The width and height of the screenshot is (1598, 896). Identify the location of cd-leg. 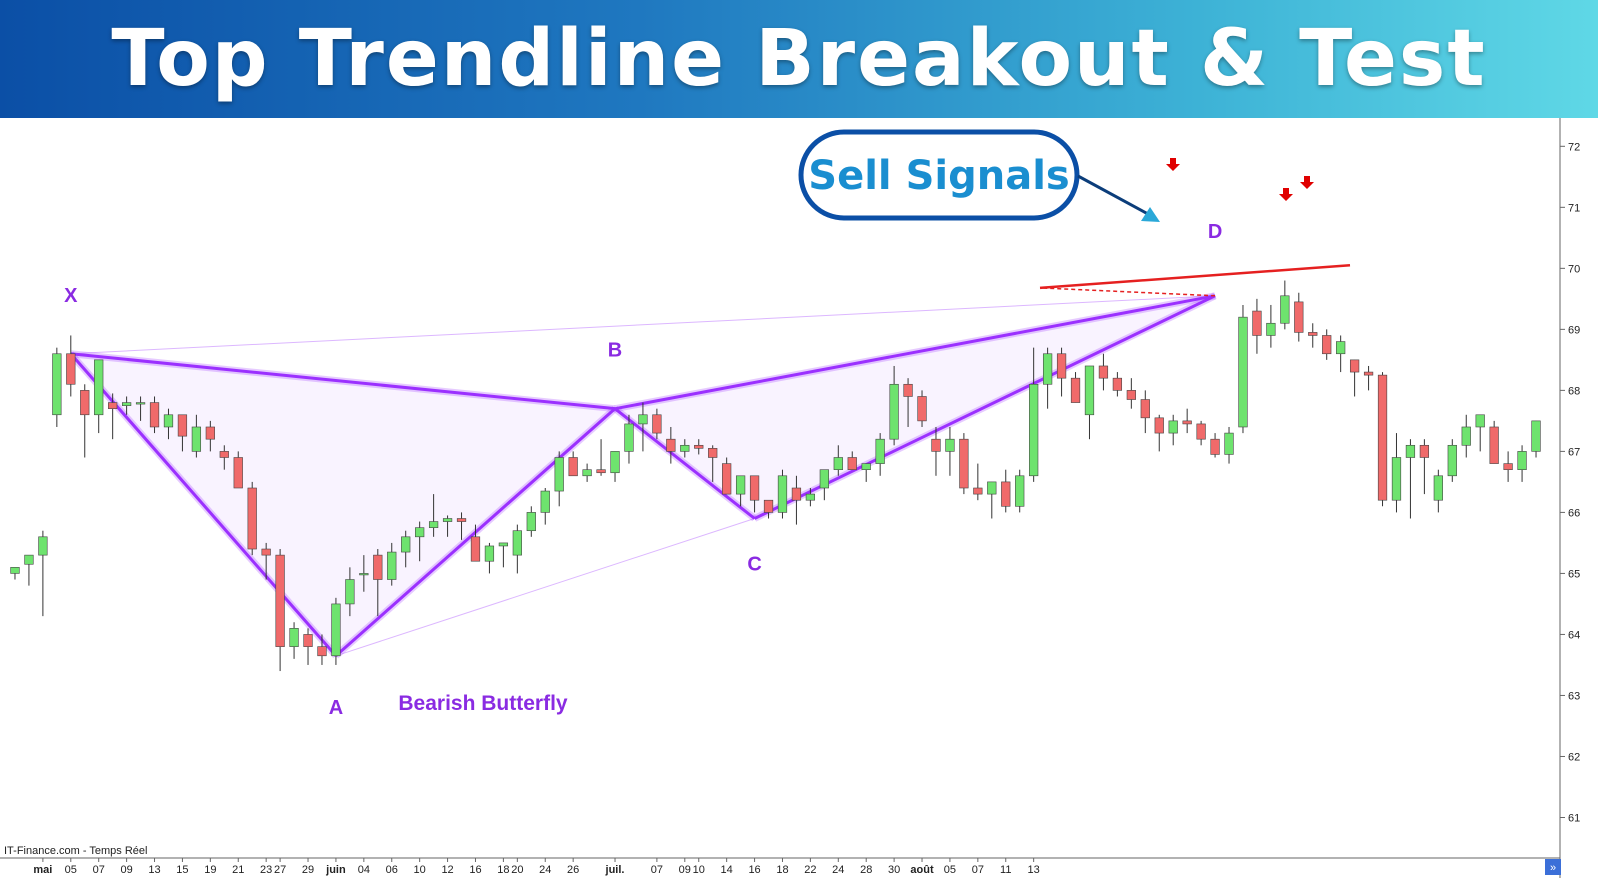
(984, 407).